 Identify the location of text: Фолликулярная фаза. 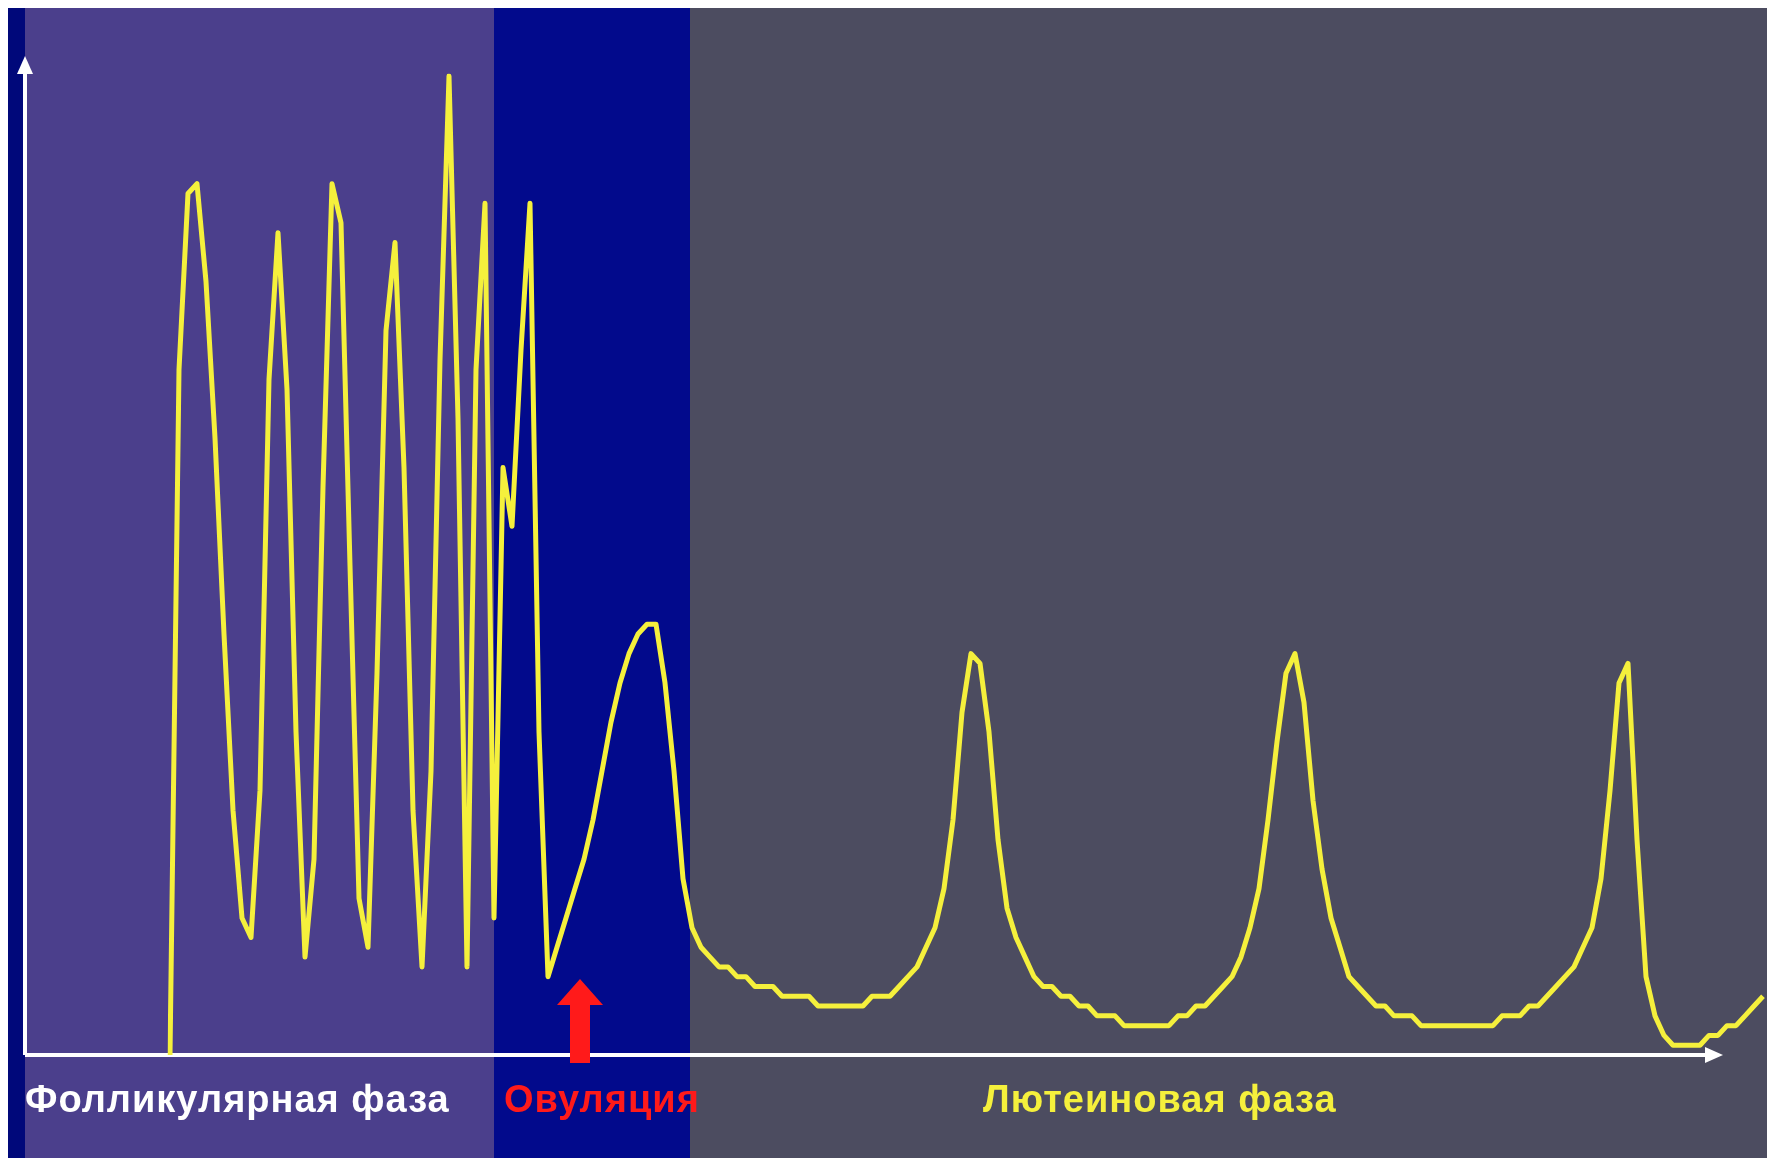
(237, 1099).